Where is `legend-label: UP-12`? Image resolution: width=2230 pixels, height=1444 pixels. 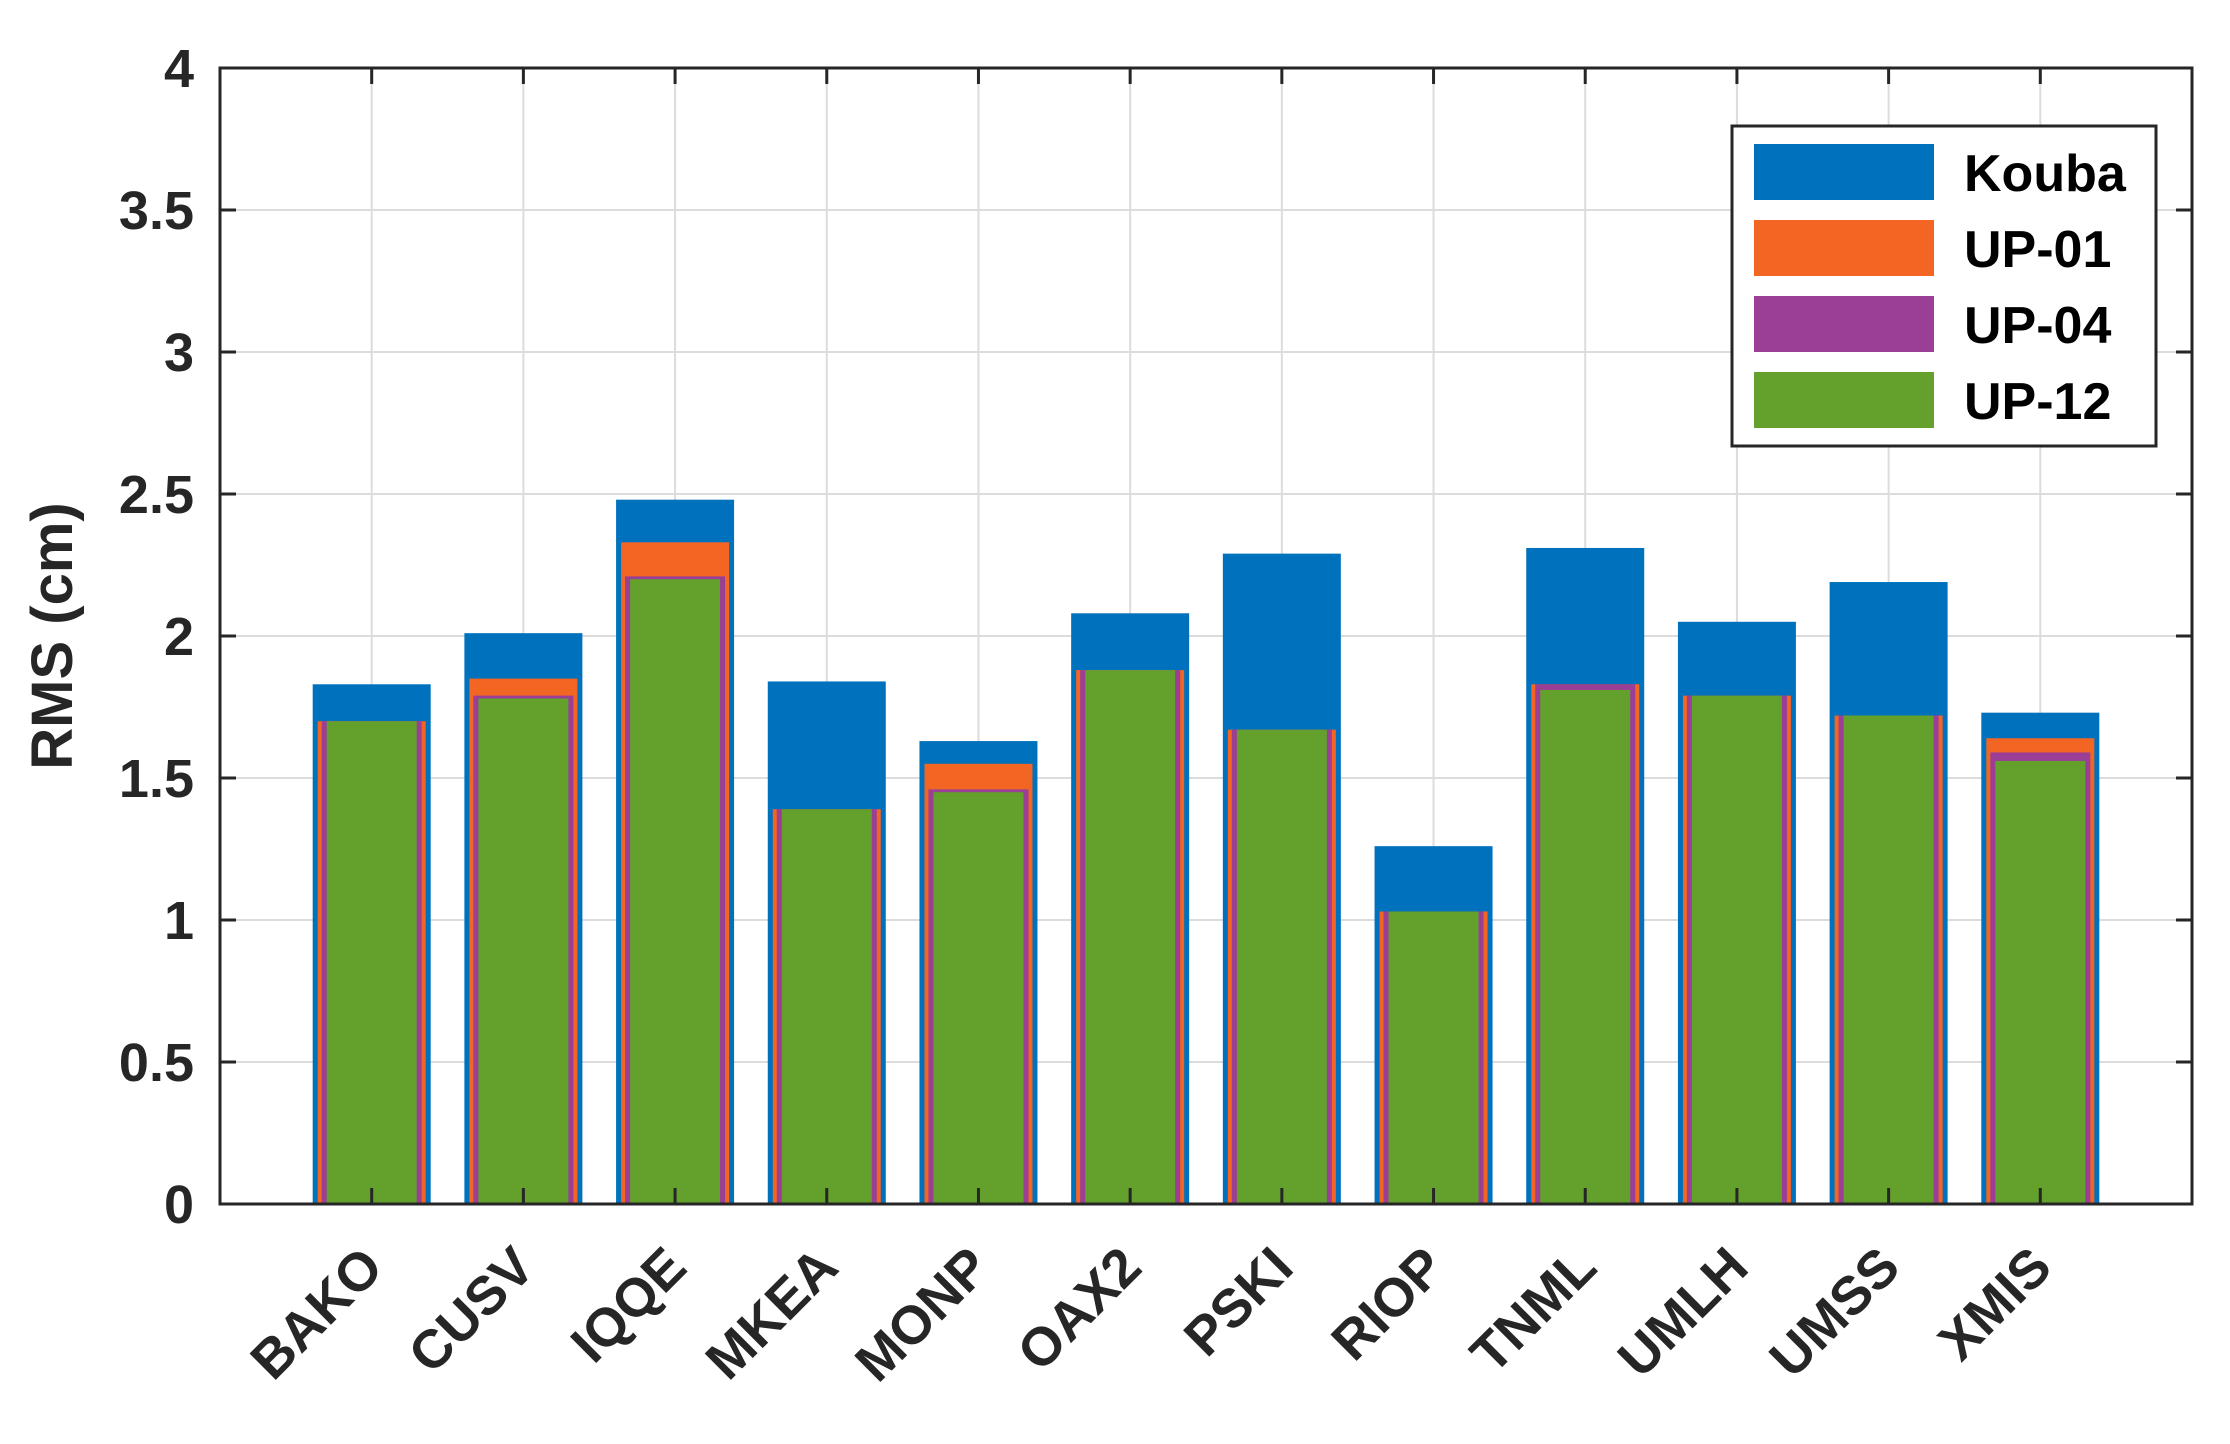
legend-label: UP-12 is located at coordinates (2037, 402).